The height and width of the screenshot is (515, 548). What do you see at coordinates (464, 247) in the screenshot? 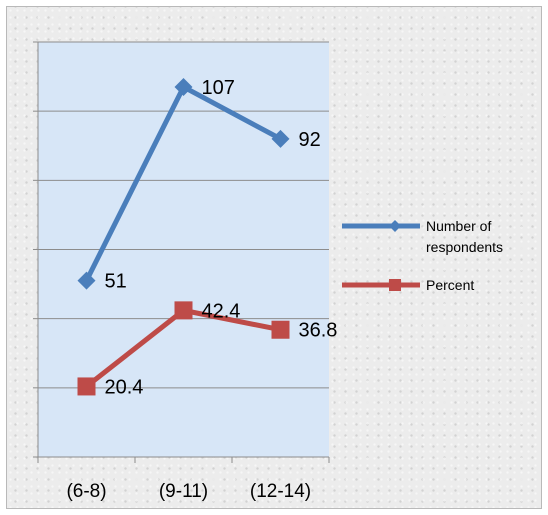
I see `legend-label-0-1: respondents` at bounding box center [464, 247].